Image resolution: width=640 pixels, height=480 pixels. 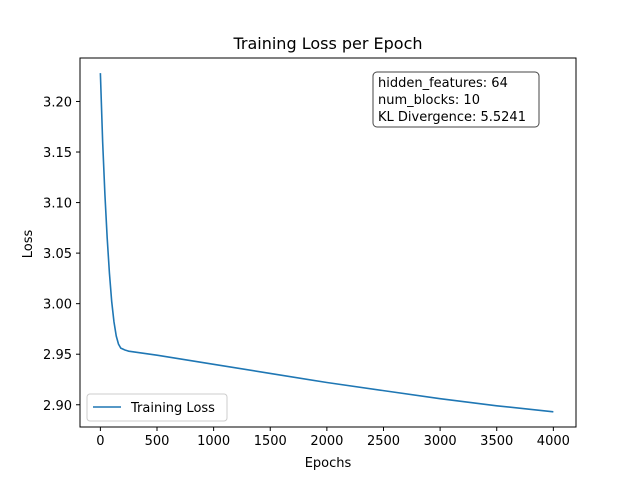 I want to click on x-tick-label: 1500, so click(x=270, y=441).